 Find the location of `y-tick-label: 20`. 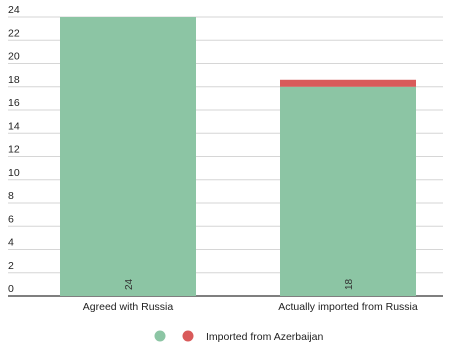

y-tick-label: 20 is located at coordinates (14, 57).